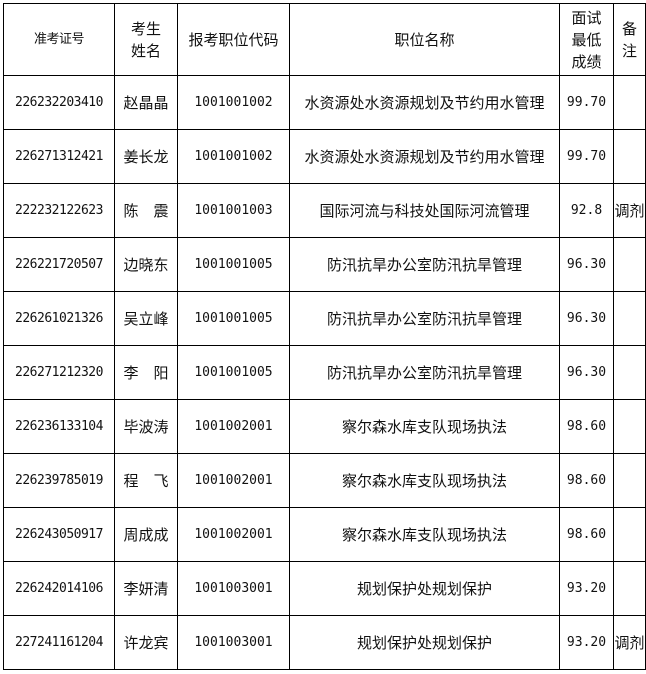 The width and height of the screenshot is (646, 674). Describe the element at coordinates (146, 642) in the screenshot. I see `name-cell: 许龙宾` at that location.